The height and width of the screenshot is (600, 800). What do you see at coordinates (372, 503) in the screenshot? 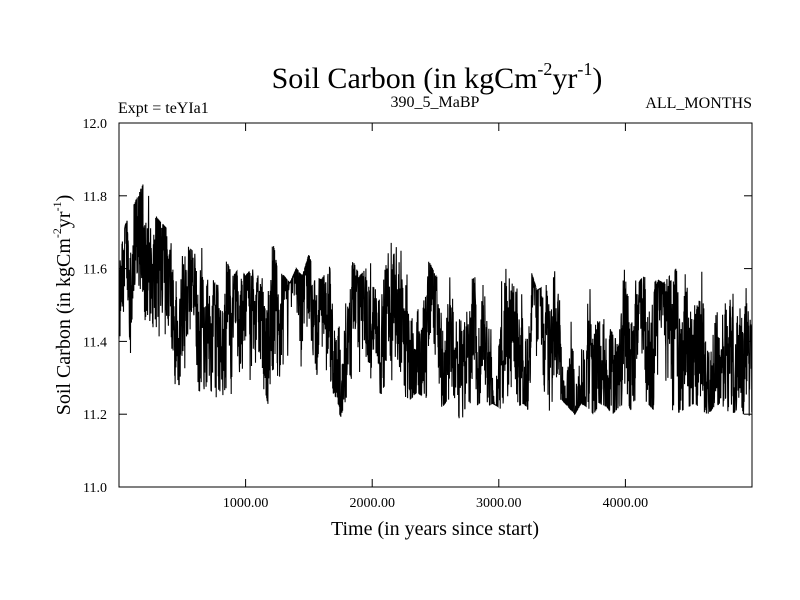
I see `x-tick-label: 2000.00` at bounding box center [372, 503].